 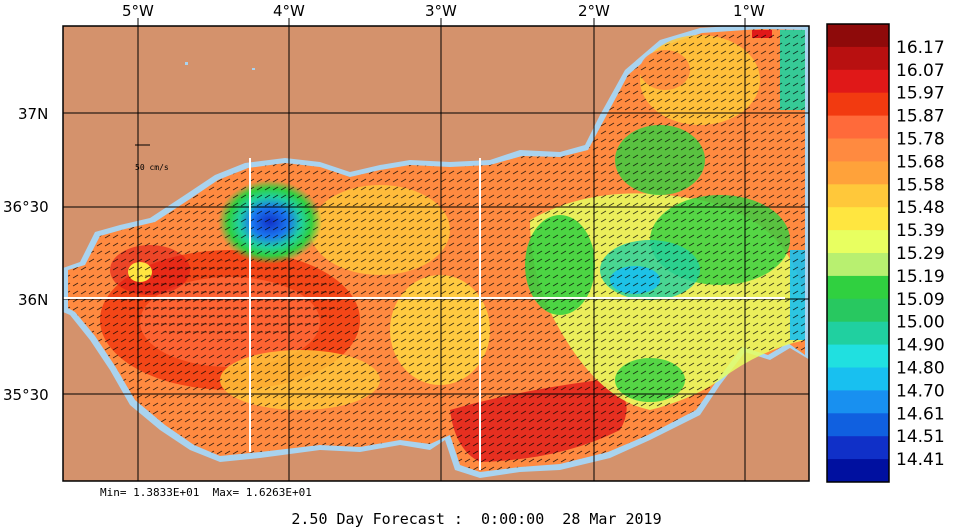 I want to click on colorbar-label: 15.19, so click(x=920, y=277).